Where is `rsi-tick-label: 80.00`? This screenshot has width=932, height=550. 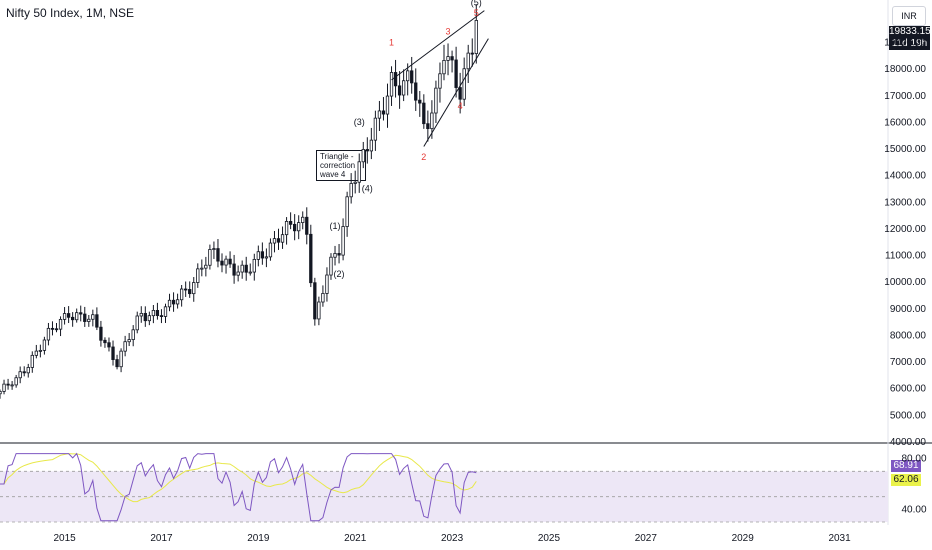
rsi-tick-label: 80.00 is located at coordinates (913, 459).